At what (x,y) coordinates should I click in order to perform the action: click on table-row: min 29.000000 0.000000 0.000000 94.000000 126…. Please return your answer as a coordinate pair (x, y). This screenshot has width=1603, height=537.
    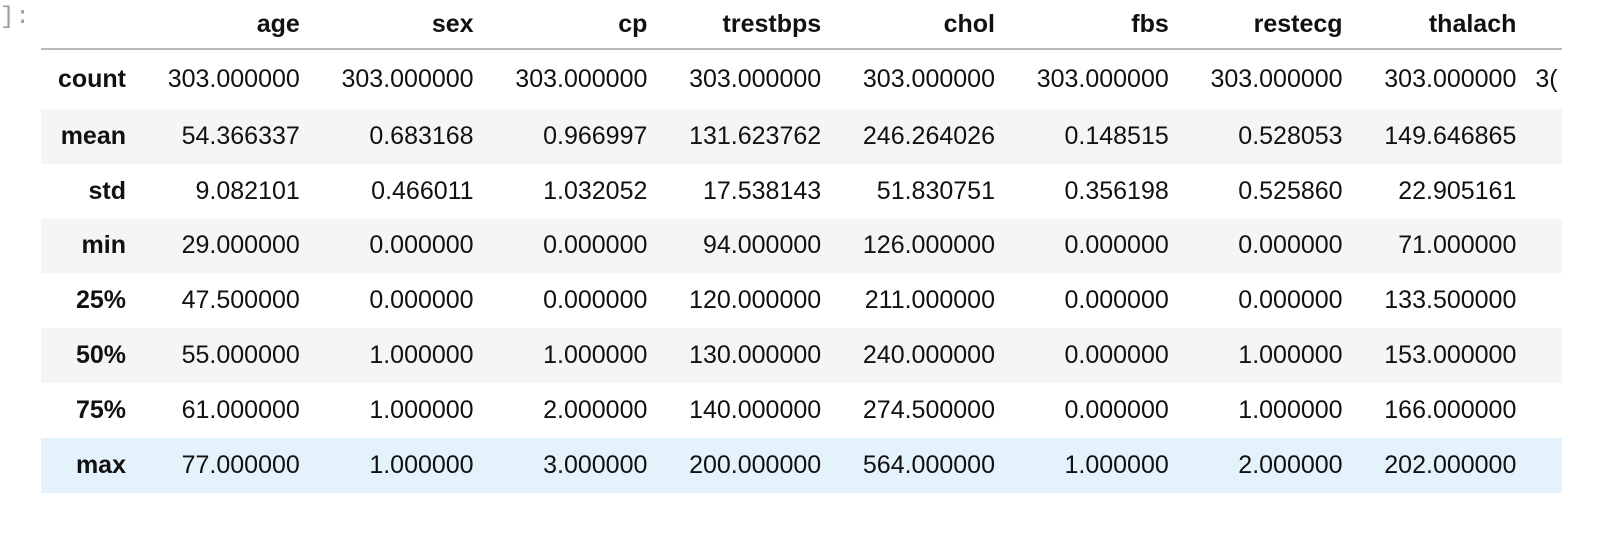
    Looking at the image, I should click on (802, 246).